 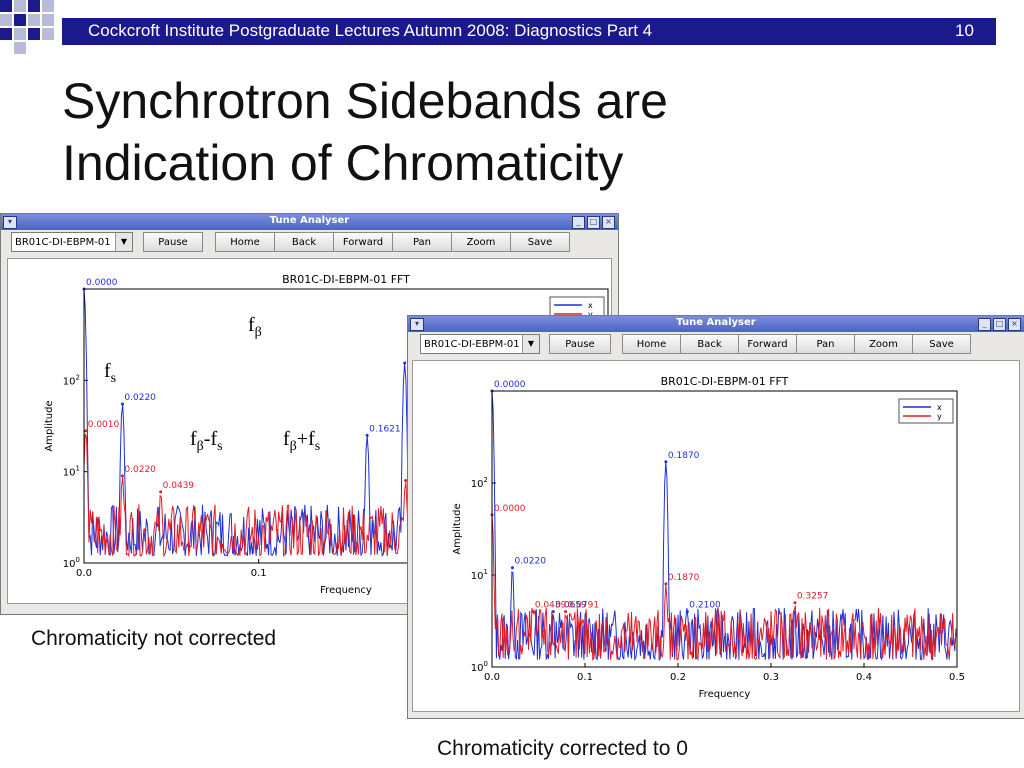 I want to click on caption-right: Chromaticity corrected to 0, so click(x=562, y=748).